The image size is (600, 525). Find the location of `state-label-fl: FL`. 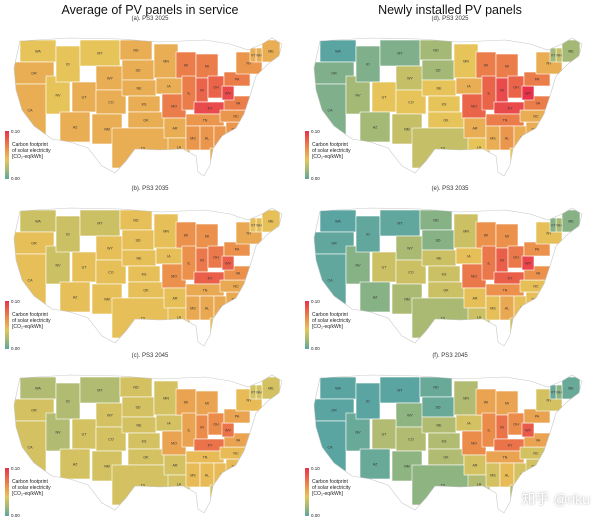

state-label-fl: FL is located at coordinates (225, 332).